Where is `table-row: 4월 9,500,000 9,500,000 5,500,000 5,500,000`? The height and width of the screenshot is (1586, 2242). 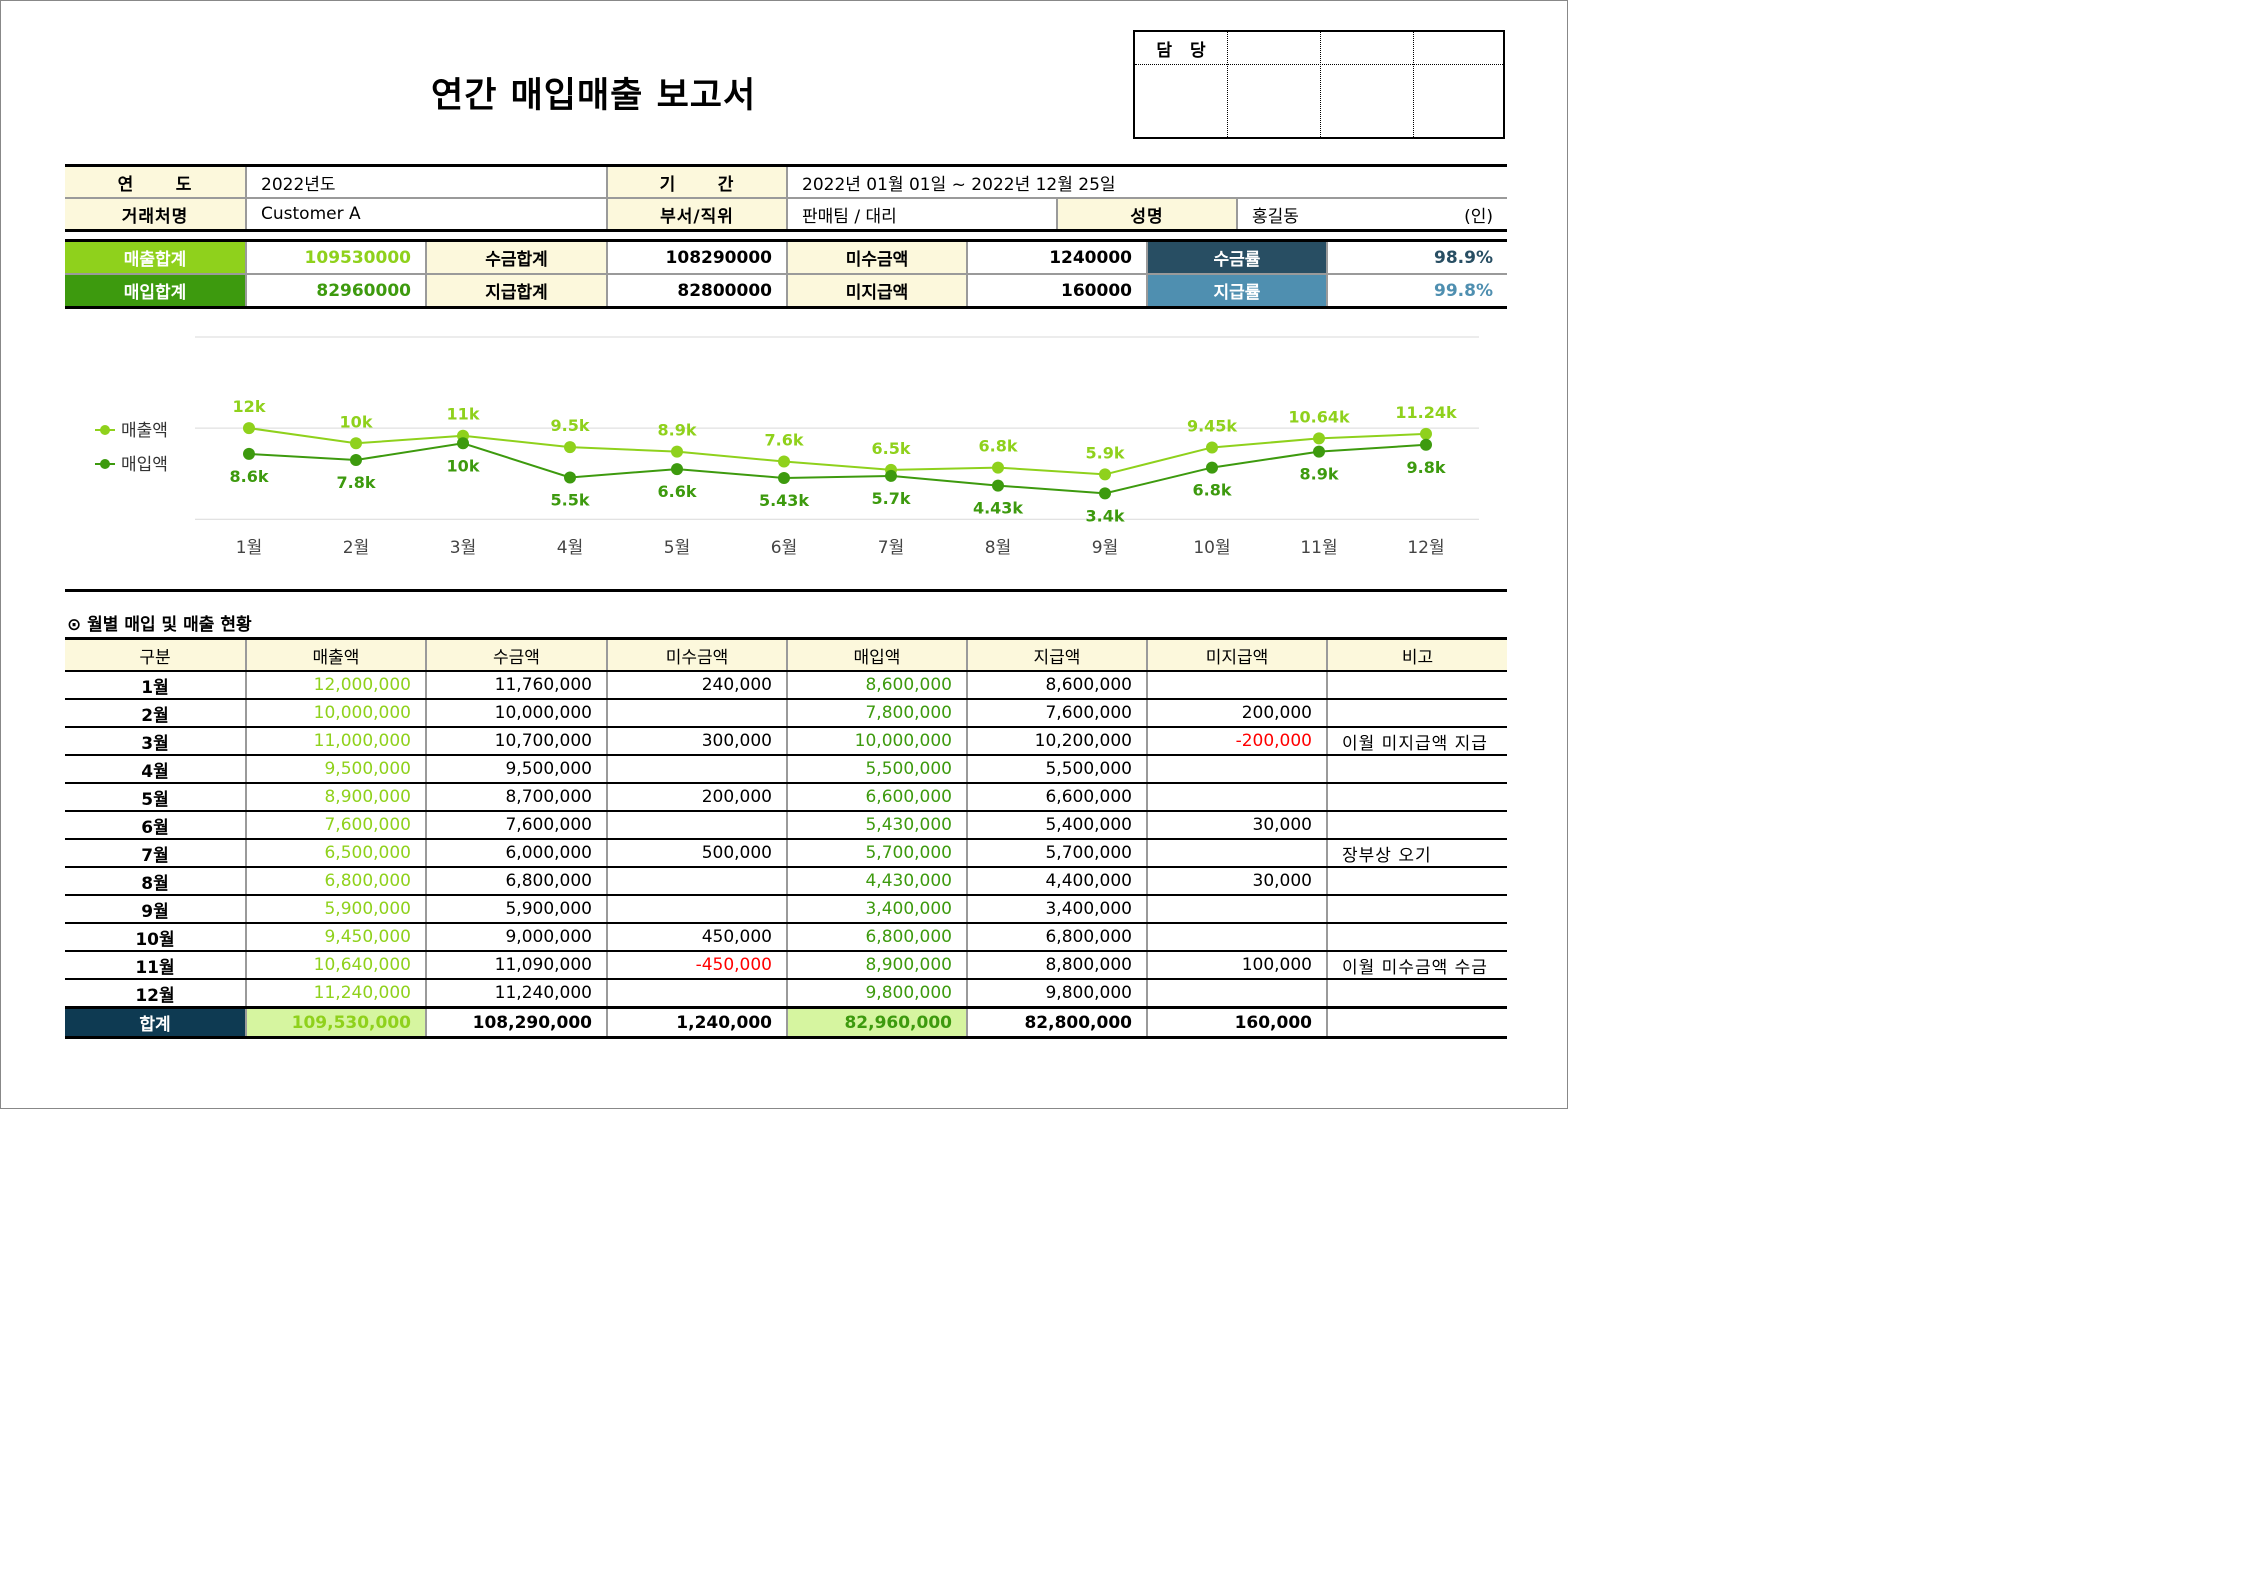
table-row: 4월 9,500,000 9,500,000 5,500,000 5,500,000 is located at coordinates (786, 769).